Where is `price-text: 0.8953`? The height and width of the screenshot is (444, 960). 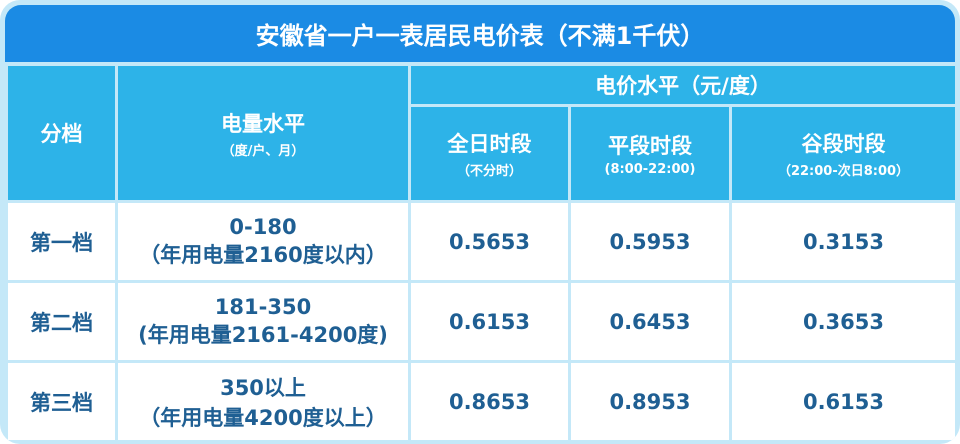 price-text: 0.8953 is located at coordinates (650, 401).